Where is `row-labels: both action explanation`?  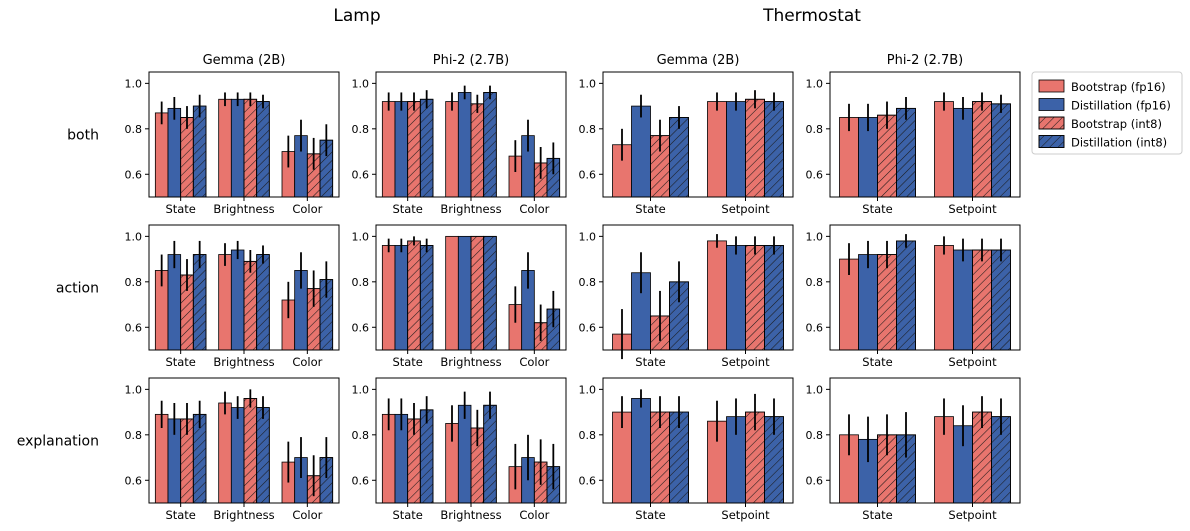 row-labels: both action explanation is located at coordinates (58, 289).